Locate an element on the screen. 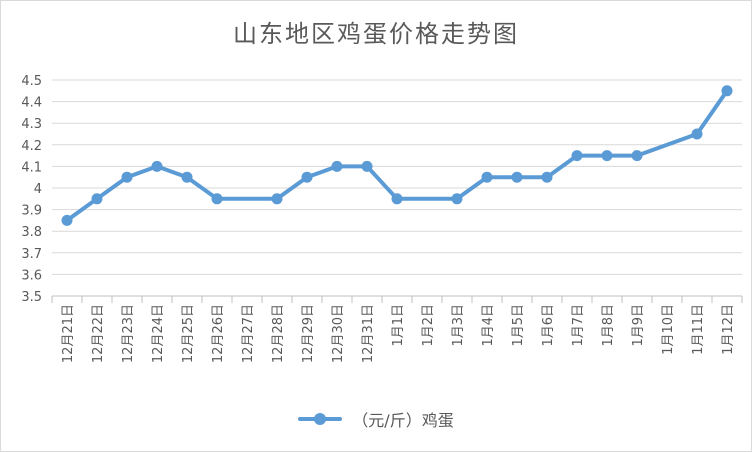 The height and width of the screenshot is (452, 752). x-tick-label: 12月29日 is located at coordinates (308, 333).